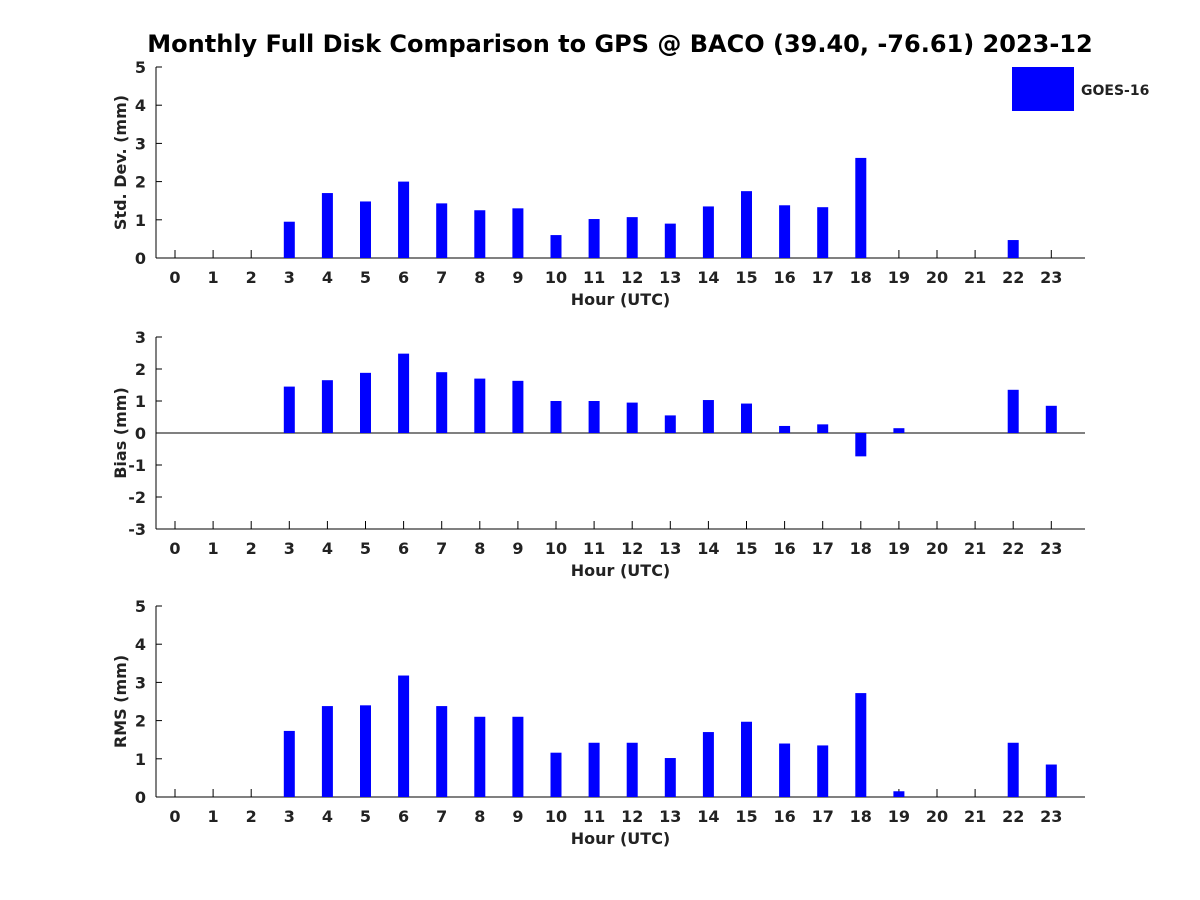 The height and width of the screenshot is (900, 1200). What do you see at coordinates (120, 433) in the screenshot?
I see `y-axis-label: Bias (mm)` at bounding box center [120, 433].